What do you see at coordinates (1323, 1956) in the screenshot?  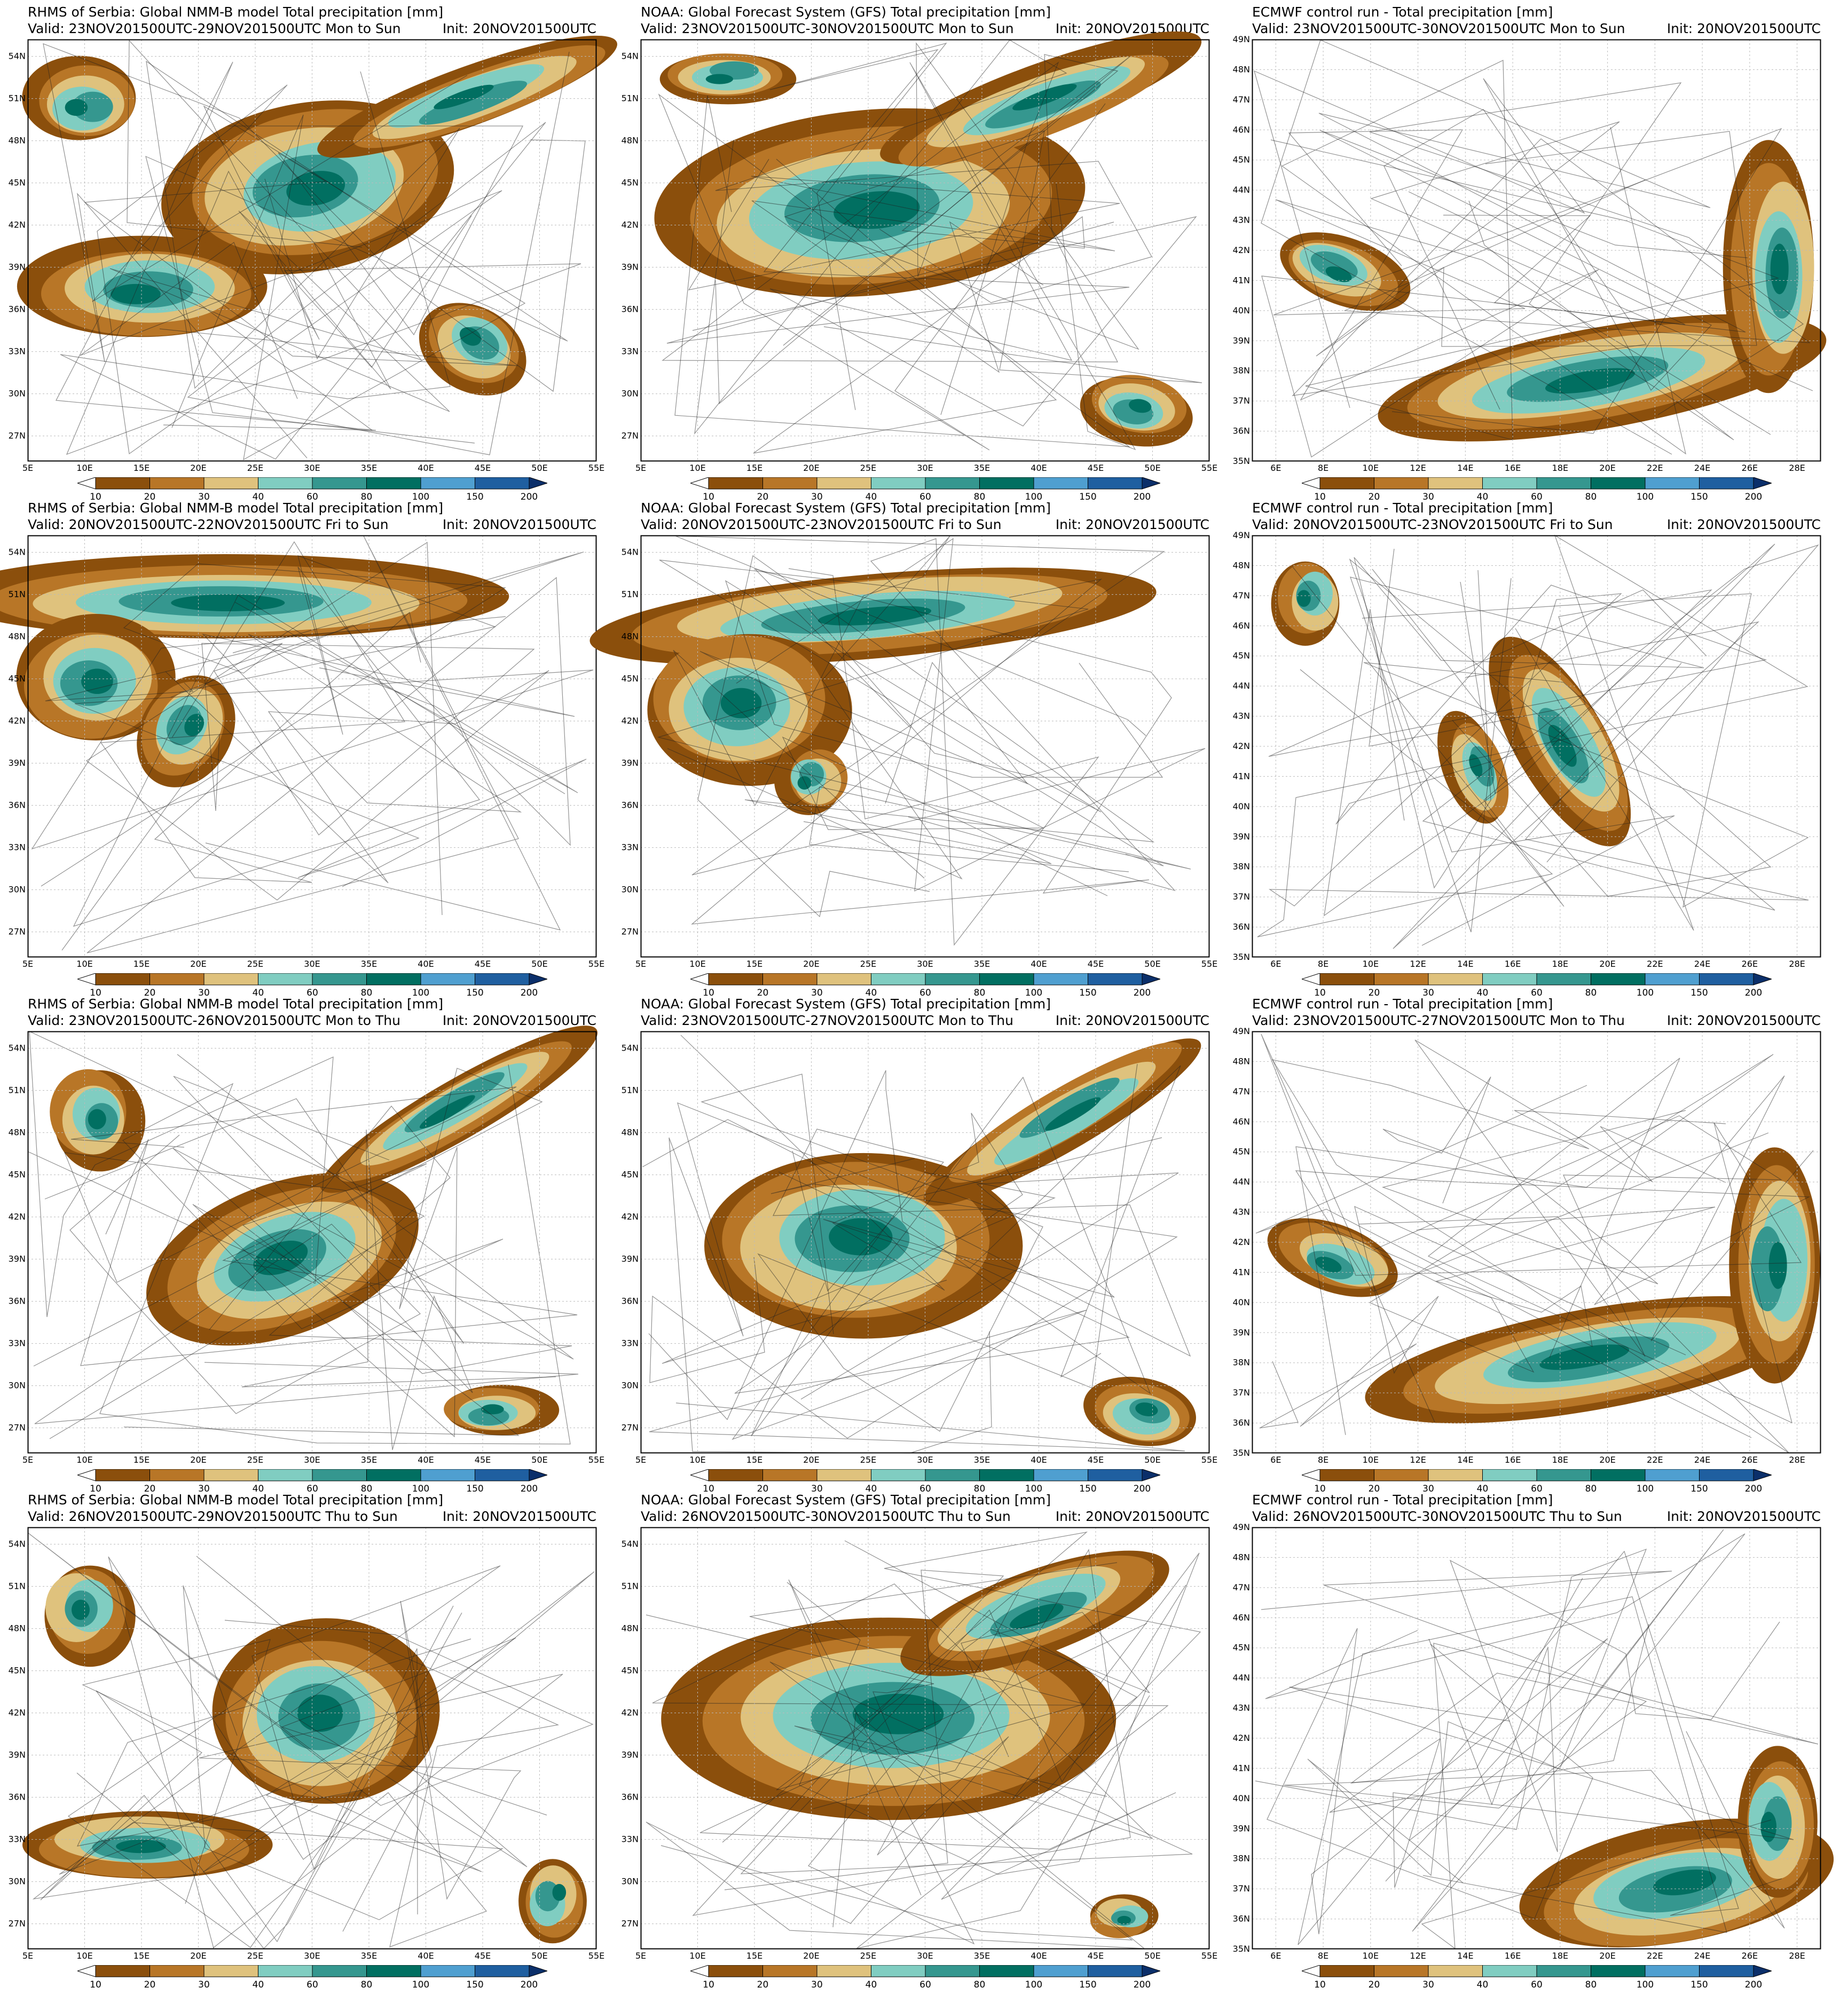 I see `lon-tick-label: 8E` at bounding box center [1323, 1956].